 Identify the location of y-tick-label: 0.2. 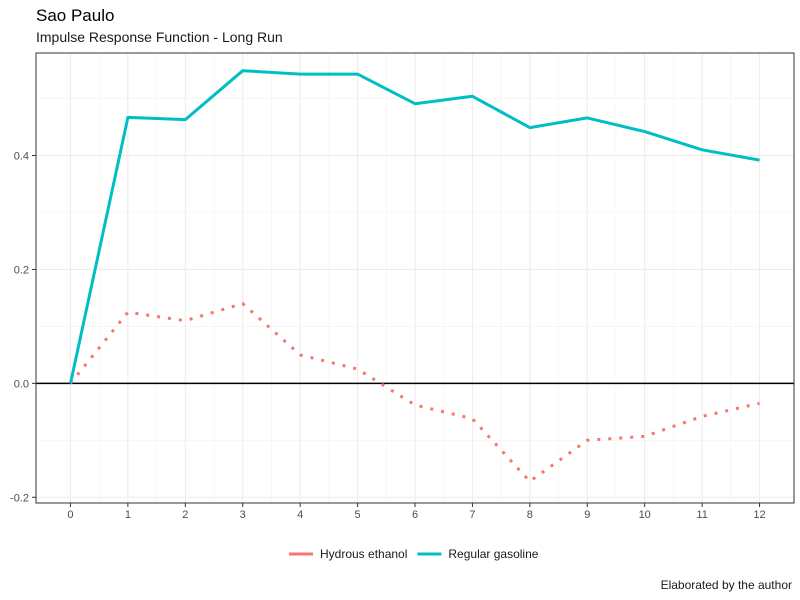
(21, 270).